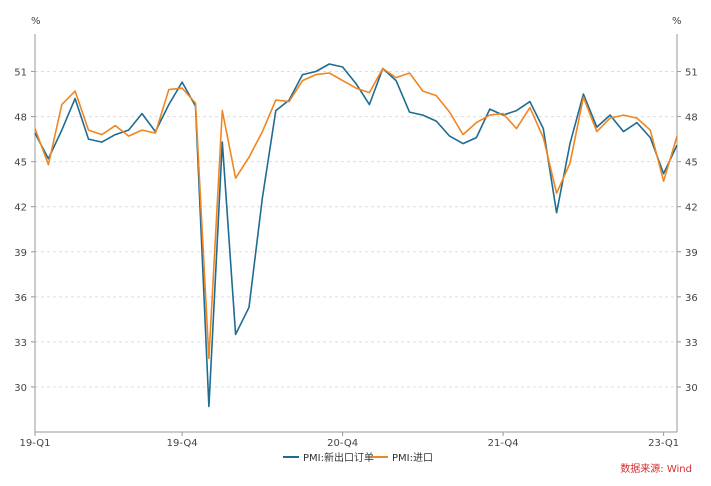  What do you see at coordinates (338, 457) in the screenshot?
I see `legend-label-new-export-orders: PMI:新出口订单` at bounding box center [338, 457].